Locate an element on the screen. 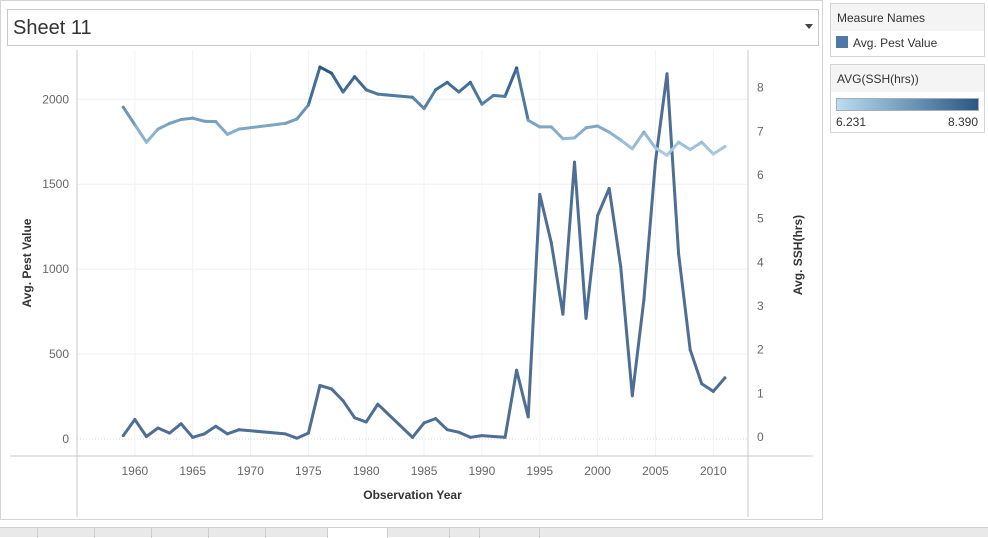 The width and height of the screenshot is (988, 538). y2-tick-label: 6 is located at coordinates (760, 175).